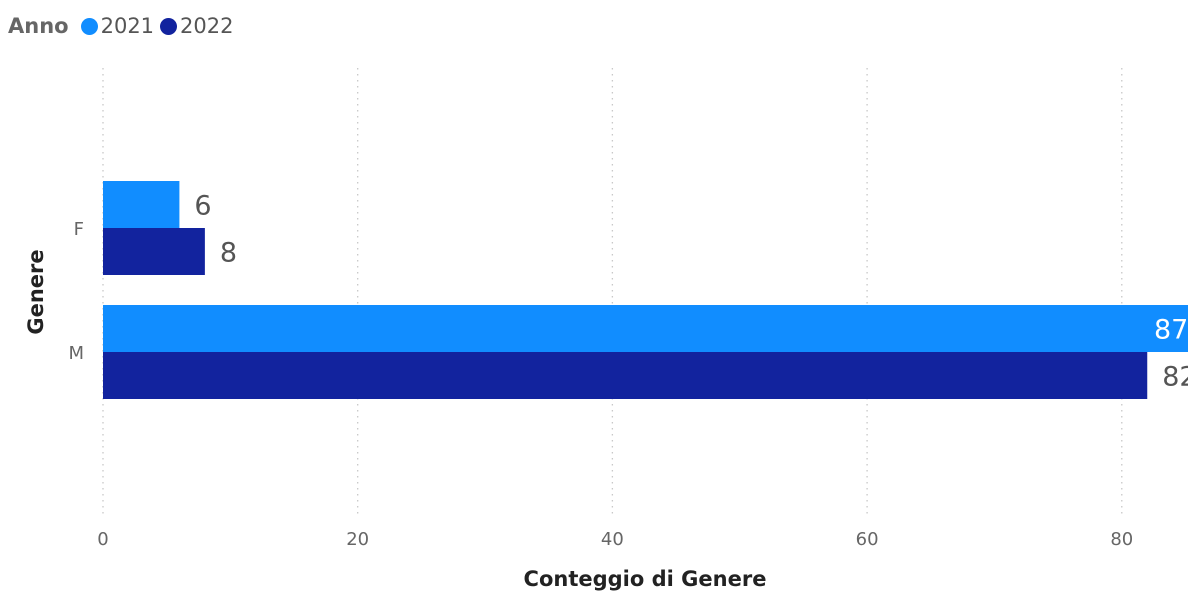 Image resolution: width=1188 pixels, height=592 pixels. What do you see at coordinates (102, 539) in the screenshot?
I see `x-tick-label-0: 0` at bounding box center [102, 539].